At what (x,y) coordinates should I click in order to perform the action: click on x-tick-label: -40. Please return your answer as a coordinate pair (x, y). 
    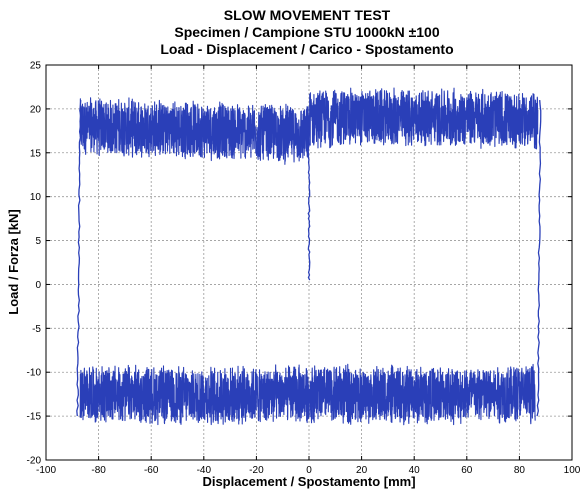
    Looking at the image, I should click on (204, 470).